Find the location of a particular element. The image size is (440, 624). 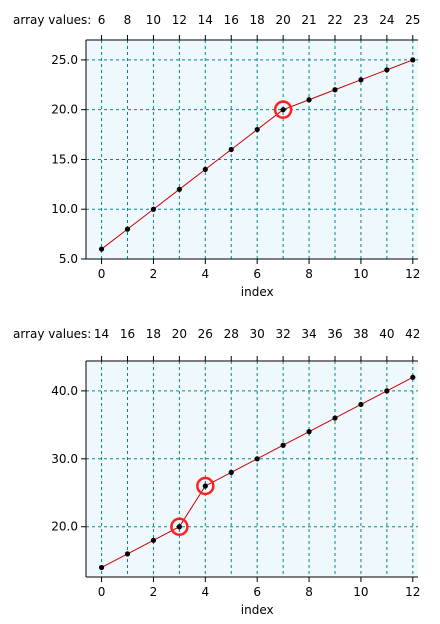

chart-2-x-tick-label: 2 is located at coordinates (154, 592).